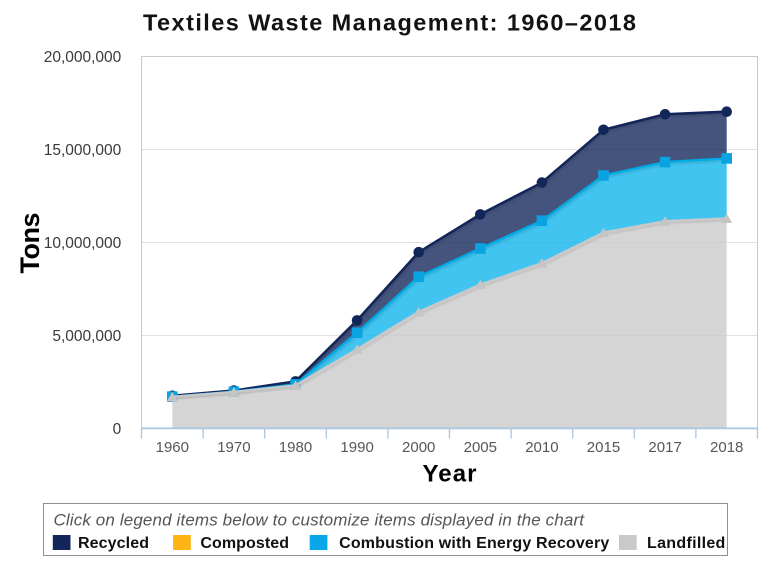  I want to click on svg-text: 0, so click(117, 429).